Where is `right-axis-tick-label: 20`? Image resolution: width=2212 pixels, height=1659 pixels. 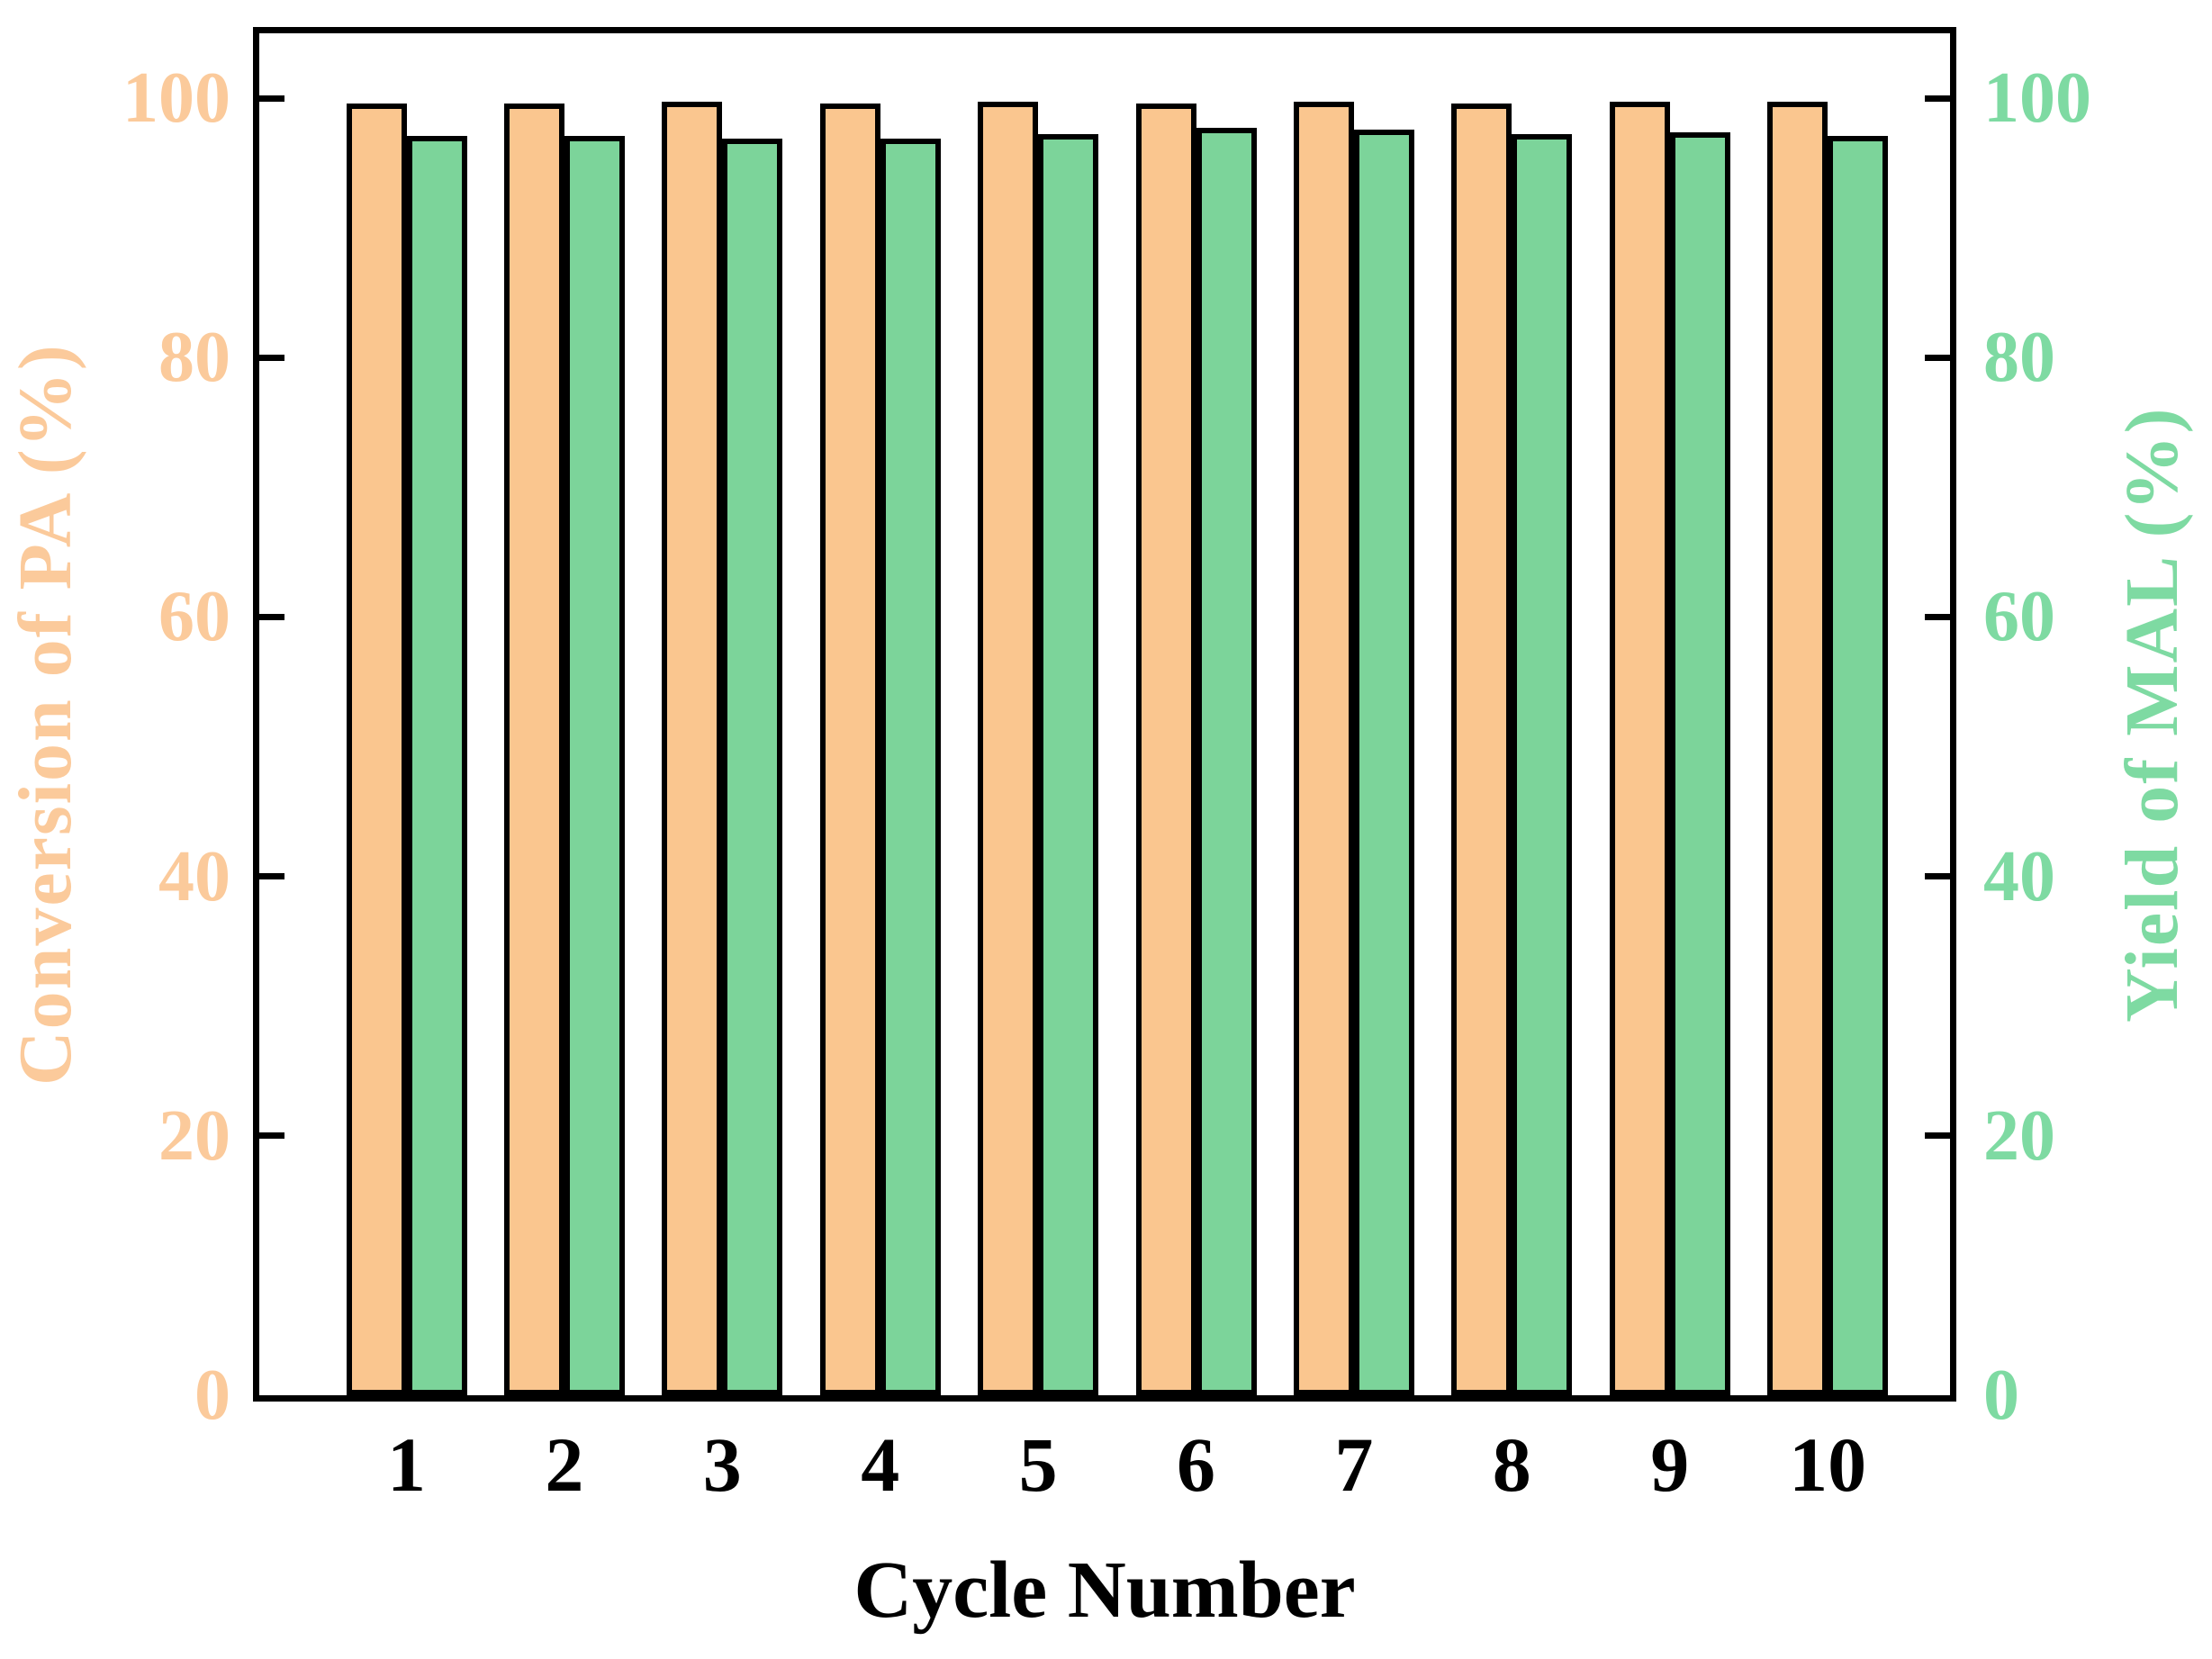
right-axis-tick-label: 20 is located at coordinates (2019, 1135).